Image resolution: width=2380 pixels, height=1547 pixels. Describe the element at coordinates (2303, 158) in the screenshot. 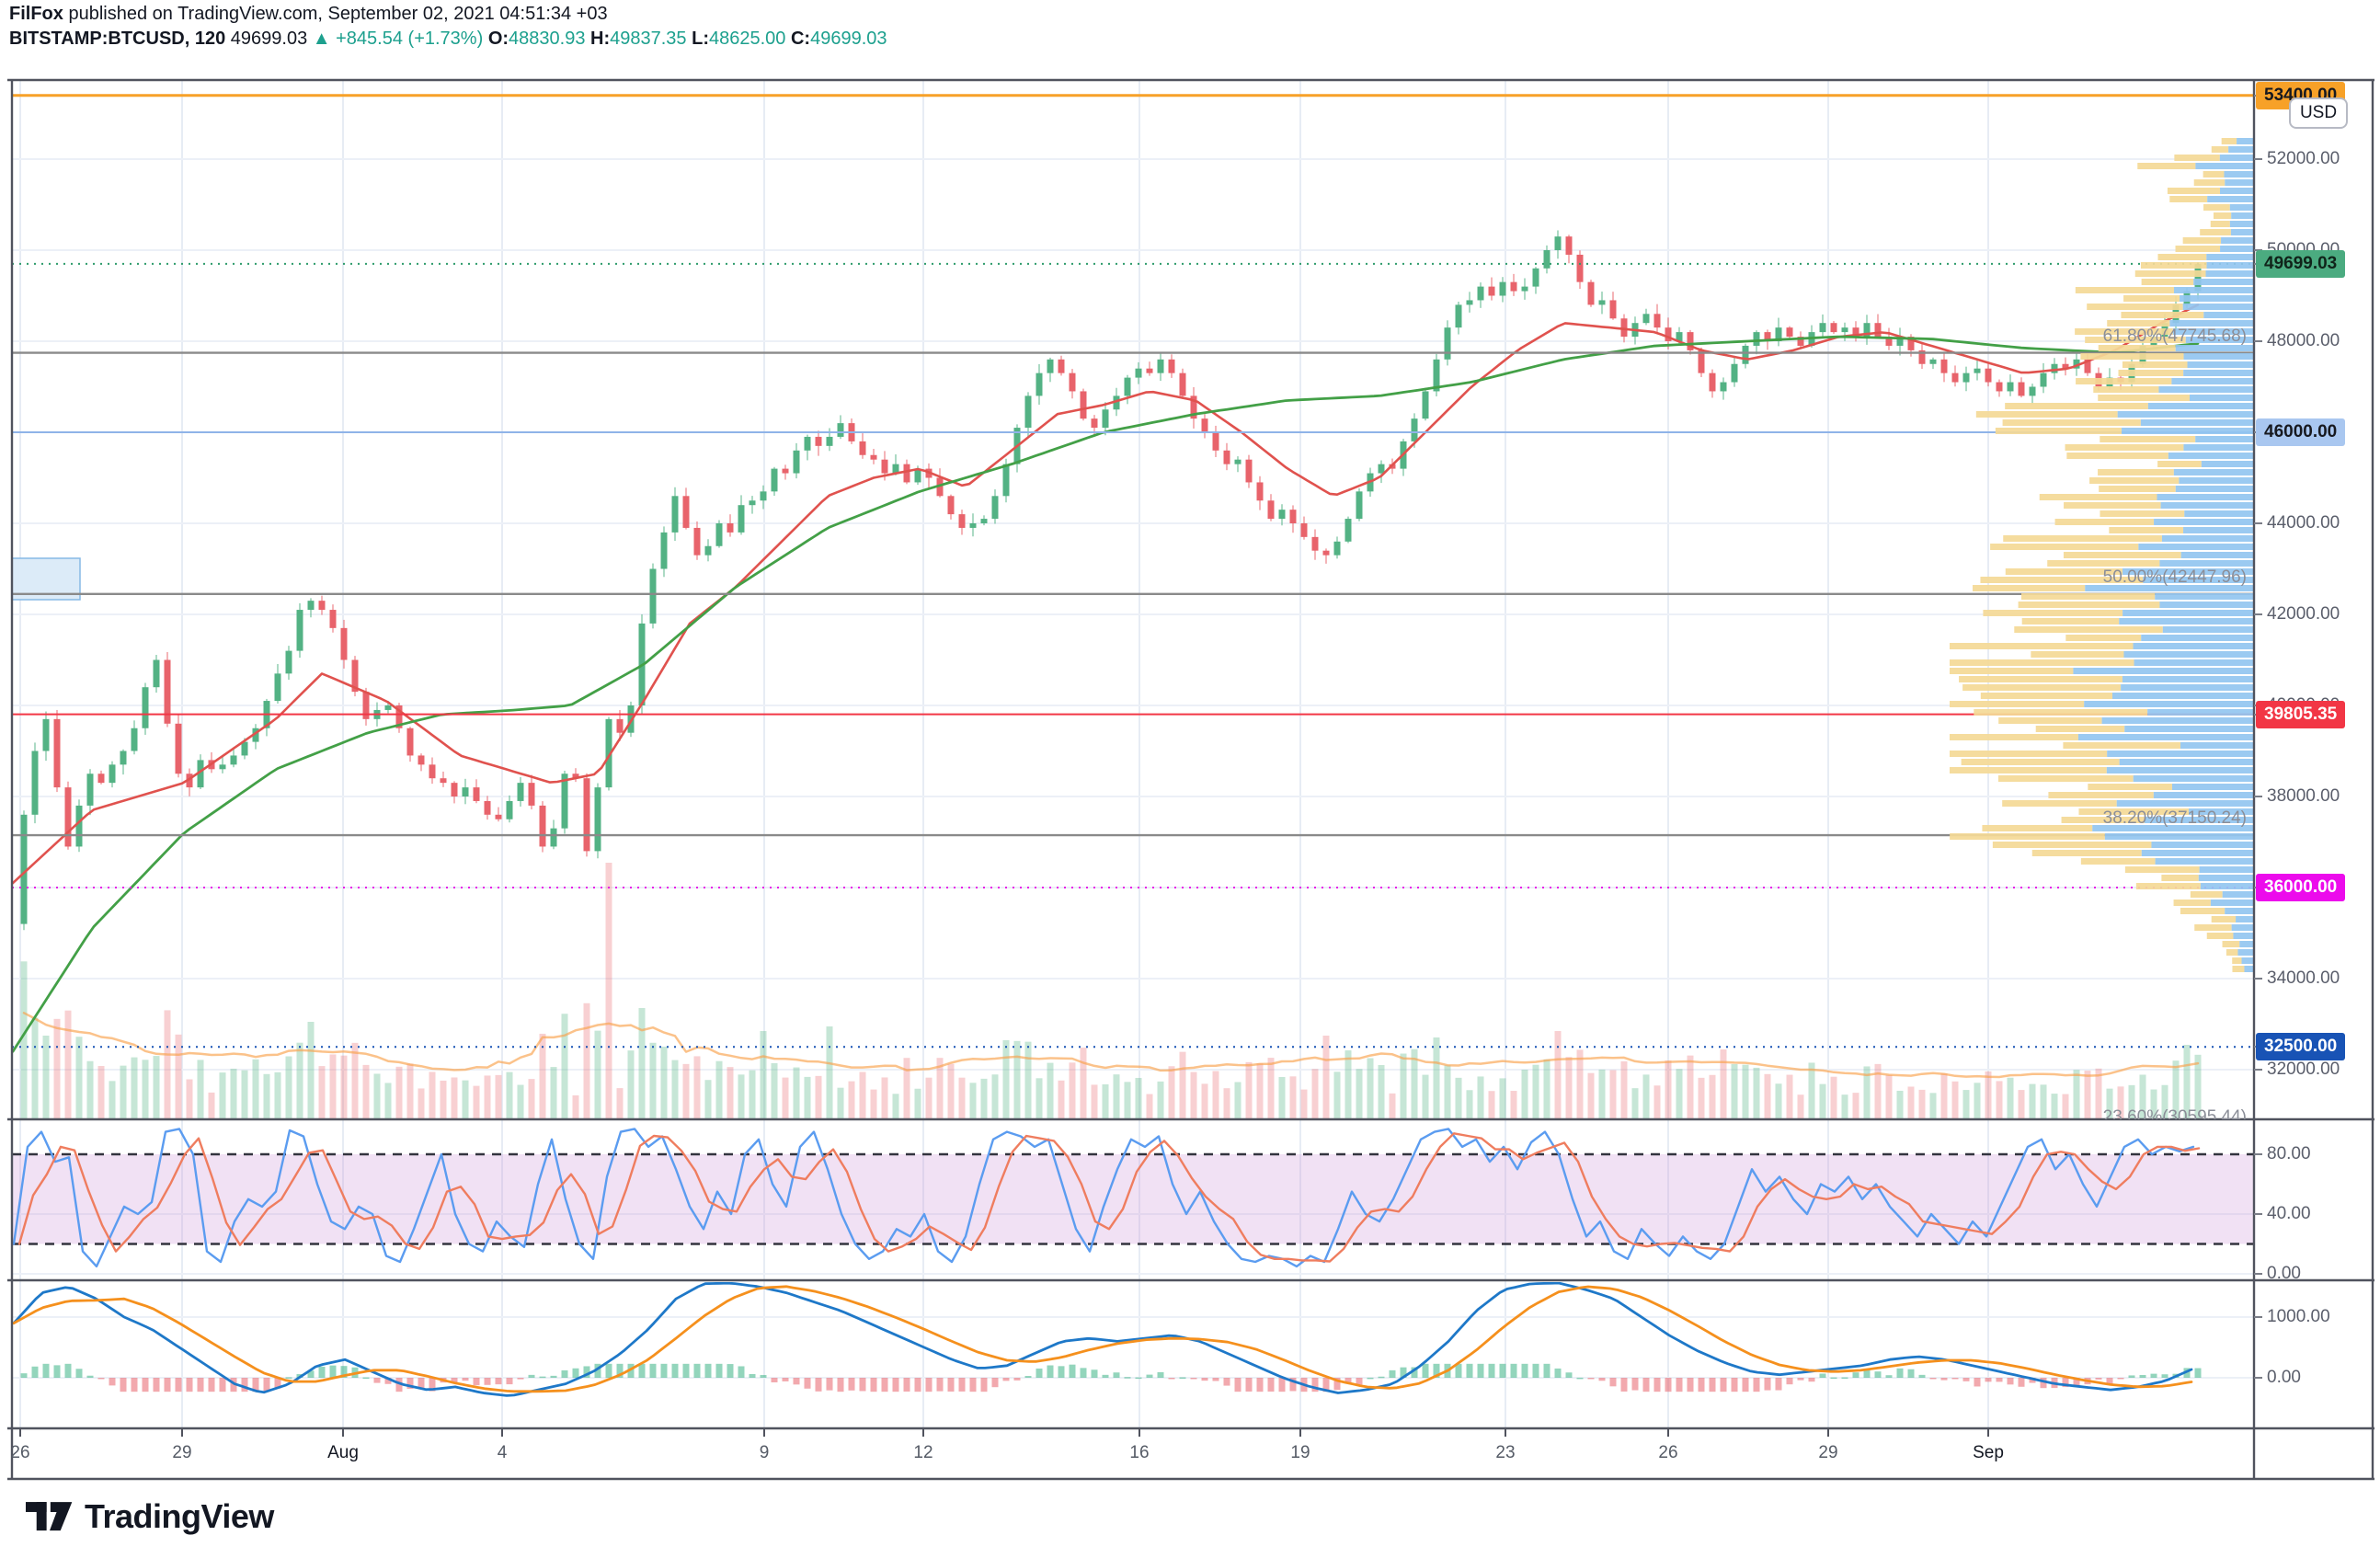

I see `price-tick-label: 52000.00` at that location.